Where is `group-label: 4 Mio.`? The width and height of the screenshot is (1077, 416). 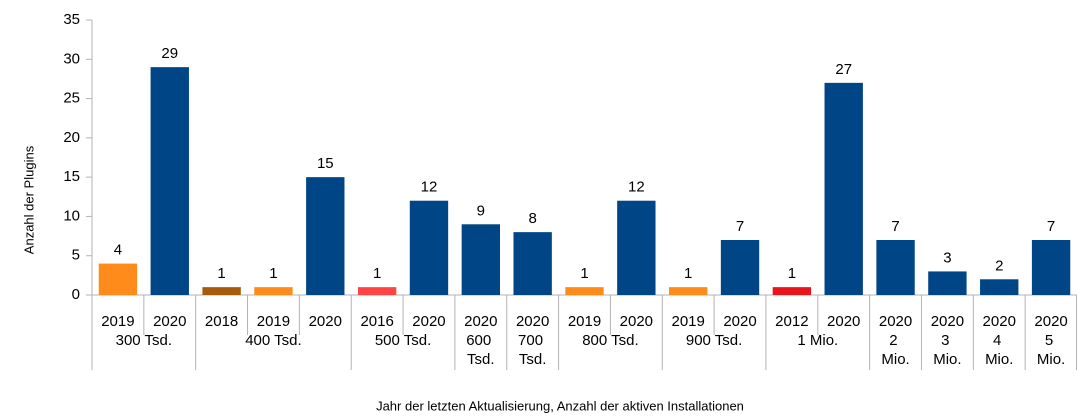
group-label: 4 Mio. is located at coordinates (999, 350).